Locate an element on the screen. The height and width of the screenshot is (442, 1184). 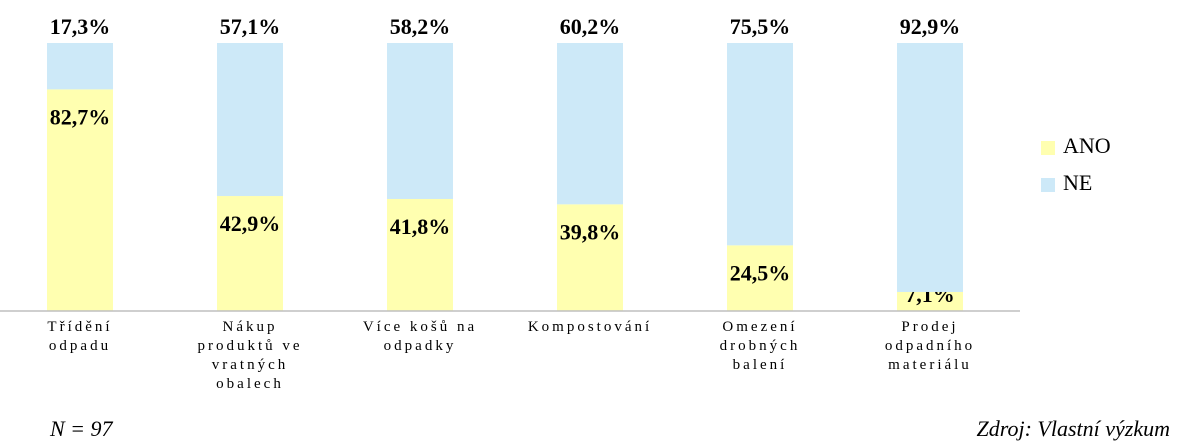
value-label: 92,9% is located at coordinates (930, 26).